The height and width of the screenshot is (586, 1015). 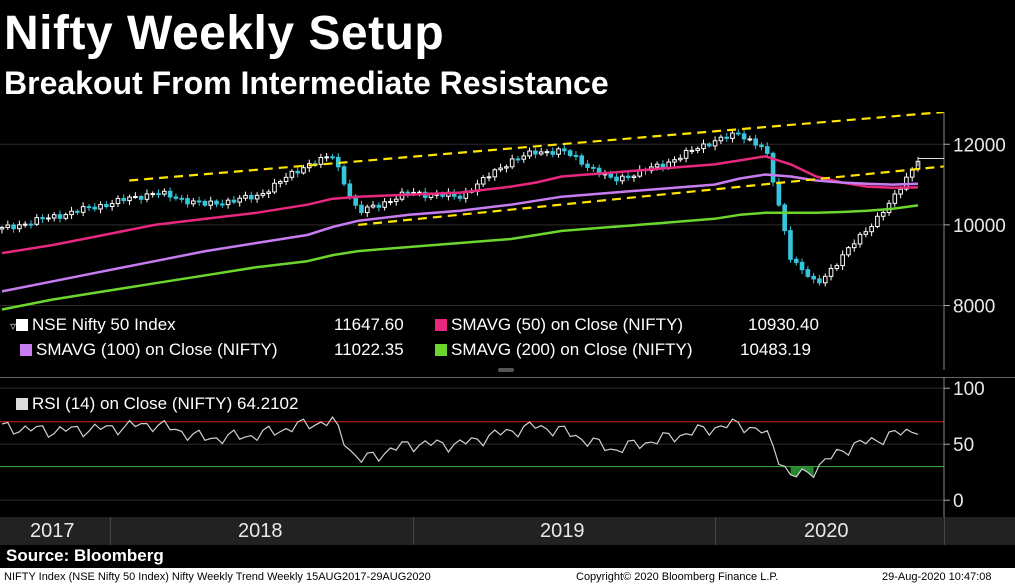 What do you see at coordinates (506, 370) in the screenshot?
I see `pane-splitter` at bounding box center [506, 370].